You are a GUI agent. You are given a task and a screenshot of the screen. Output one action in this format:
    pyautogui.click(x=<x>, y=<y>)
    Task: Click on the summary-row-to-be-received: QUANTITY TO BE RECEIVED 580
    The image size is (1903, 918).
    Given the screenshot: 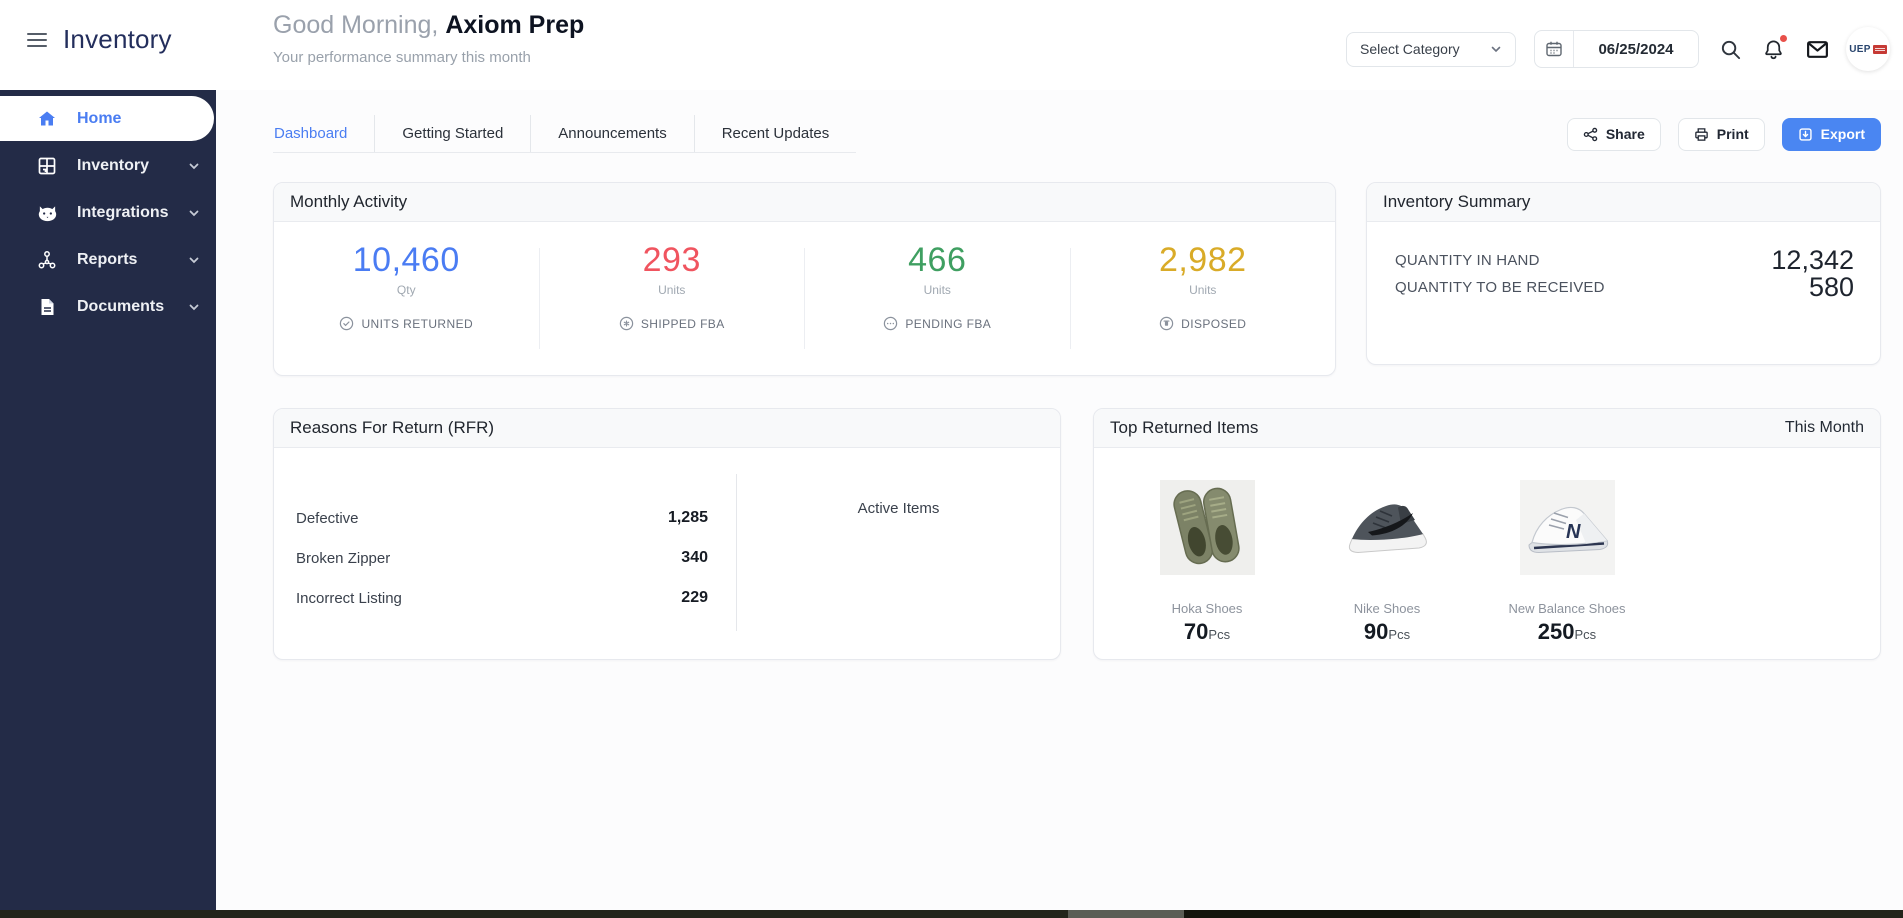 What is the action you would take?
    pyautogui.click(x=1624, y=287)
    